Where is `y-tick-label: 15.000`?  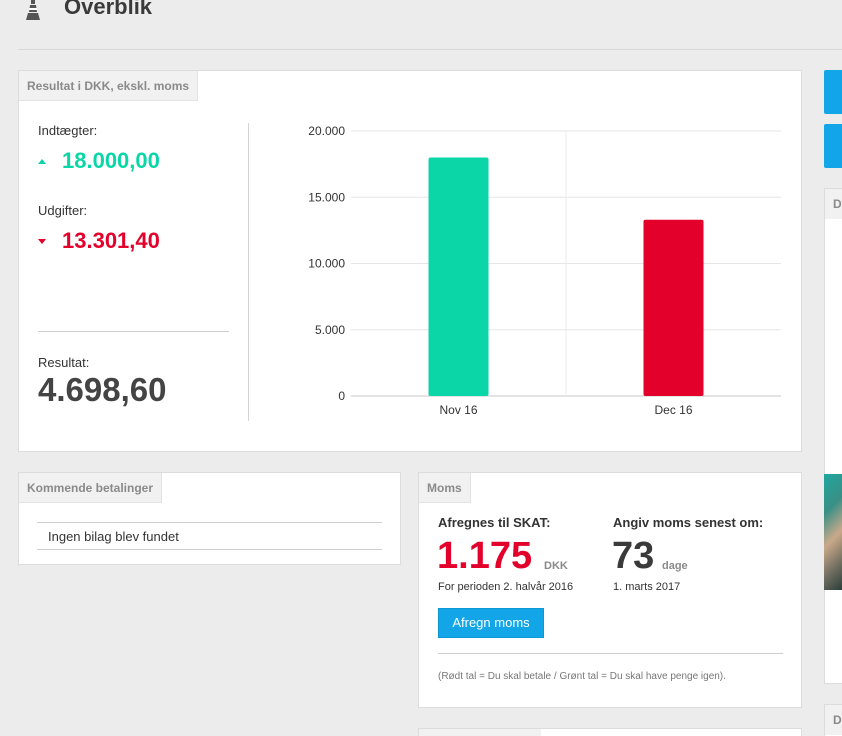 y-tick-label: 15.000 is located at coordinates (326, 197).